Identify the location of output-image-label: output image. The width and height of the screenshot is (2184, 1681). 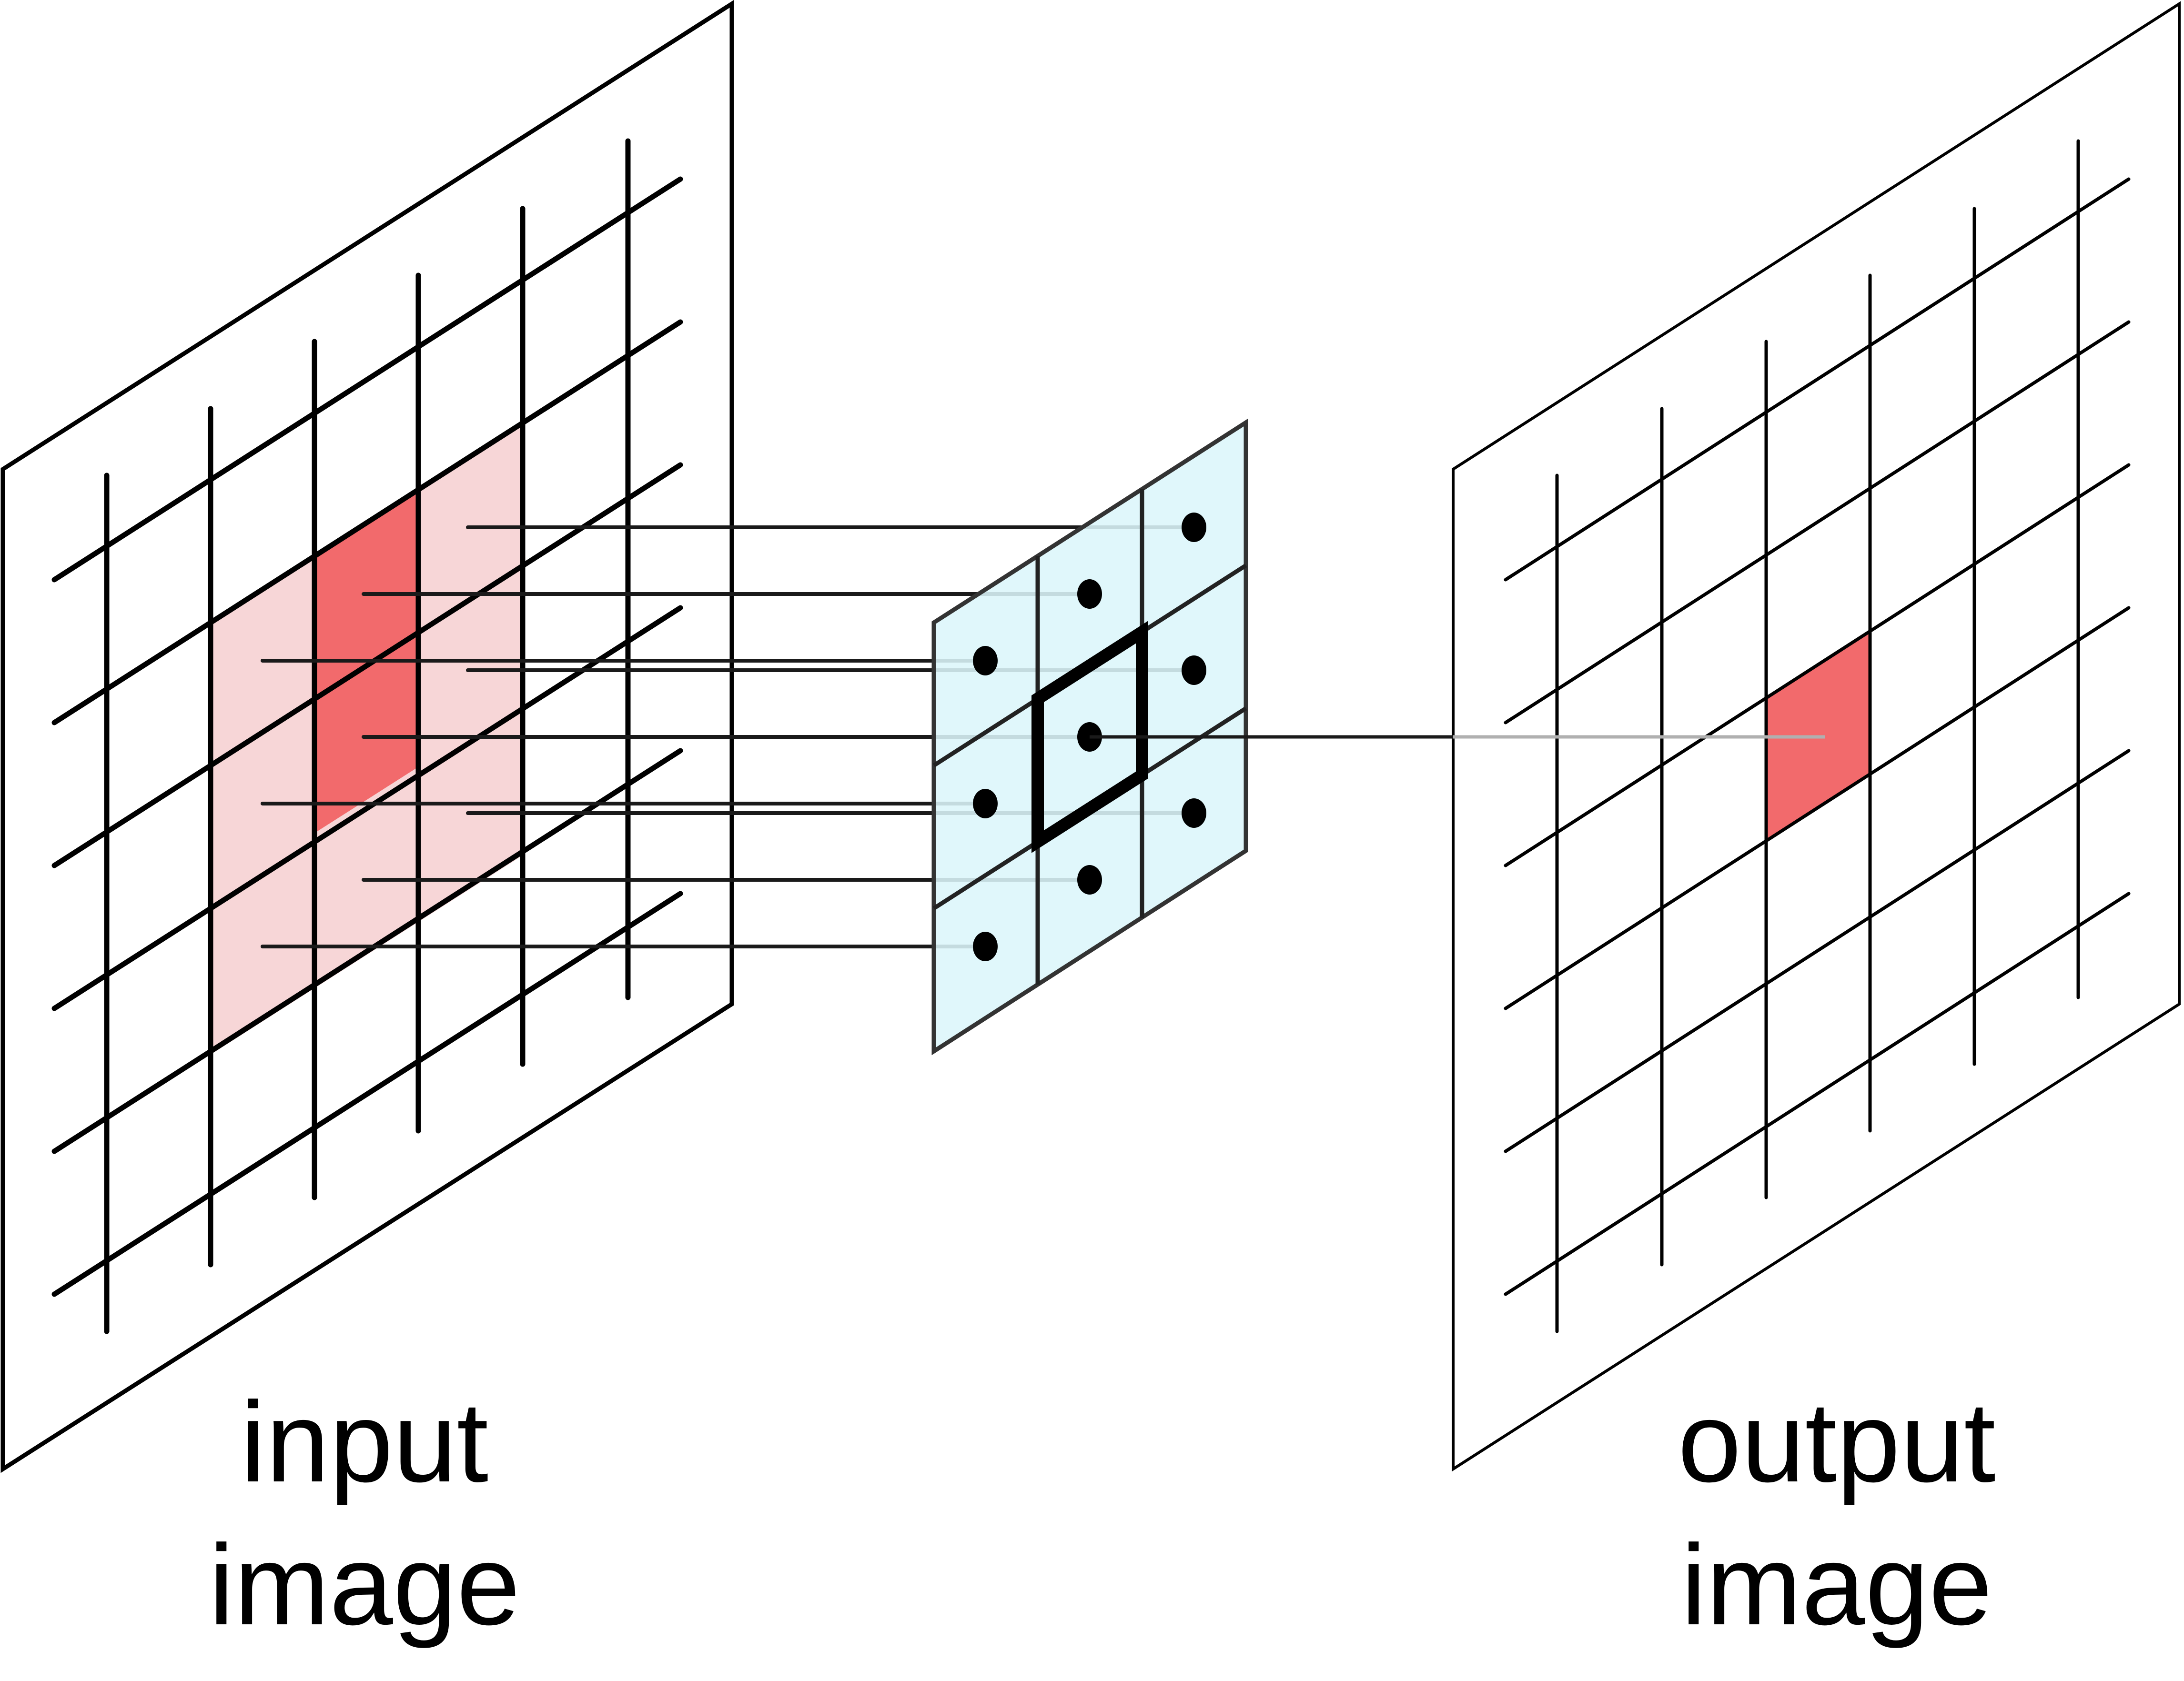
(1837, 1513).